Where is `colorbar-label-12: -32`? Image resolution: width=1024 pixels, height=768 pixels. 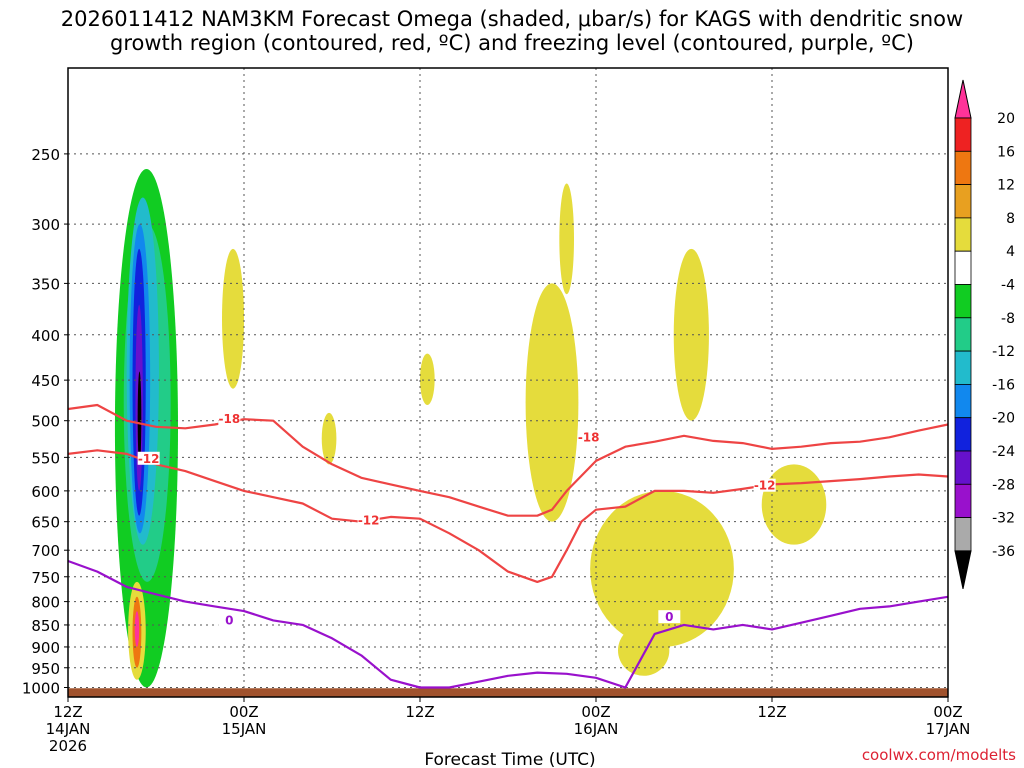
colorbar-label-12: -32 is located at coordinates (1003, 519).